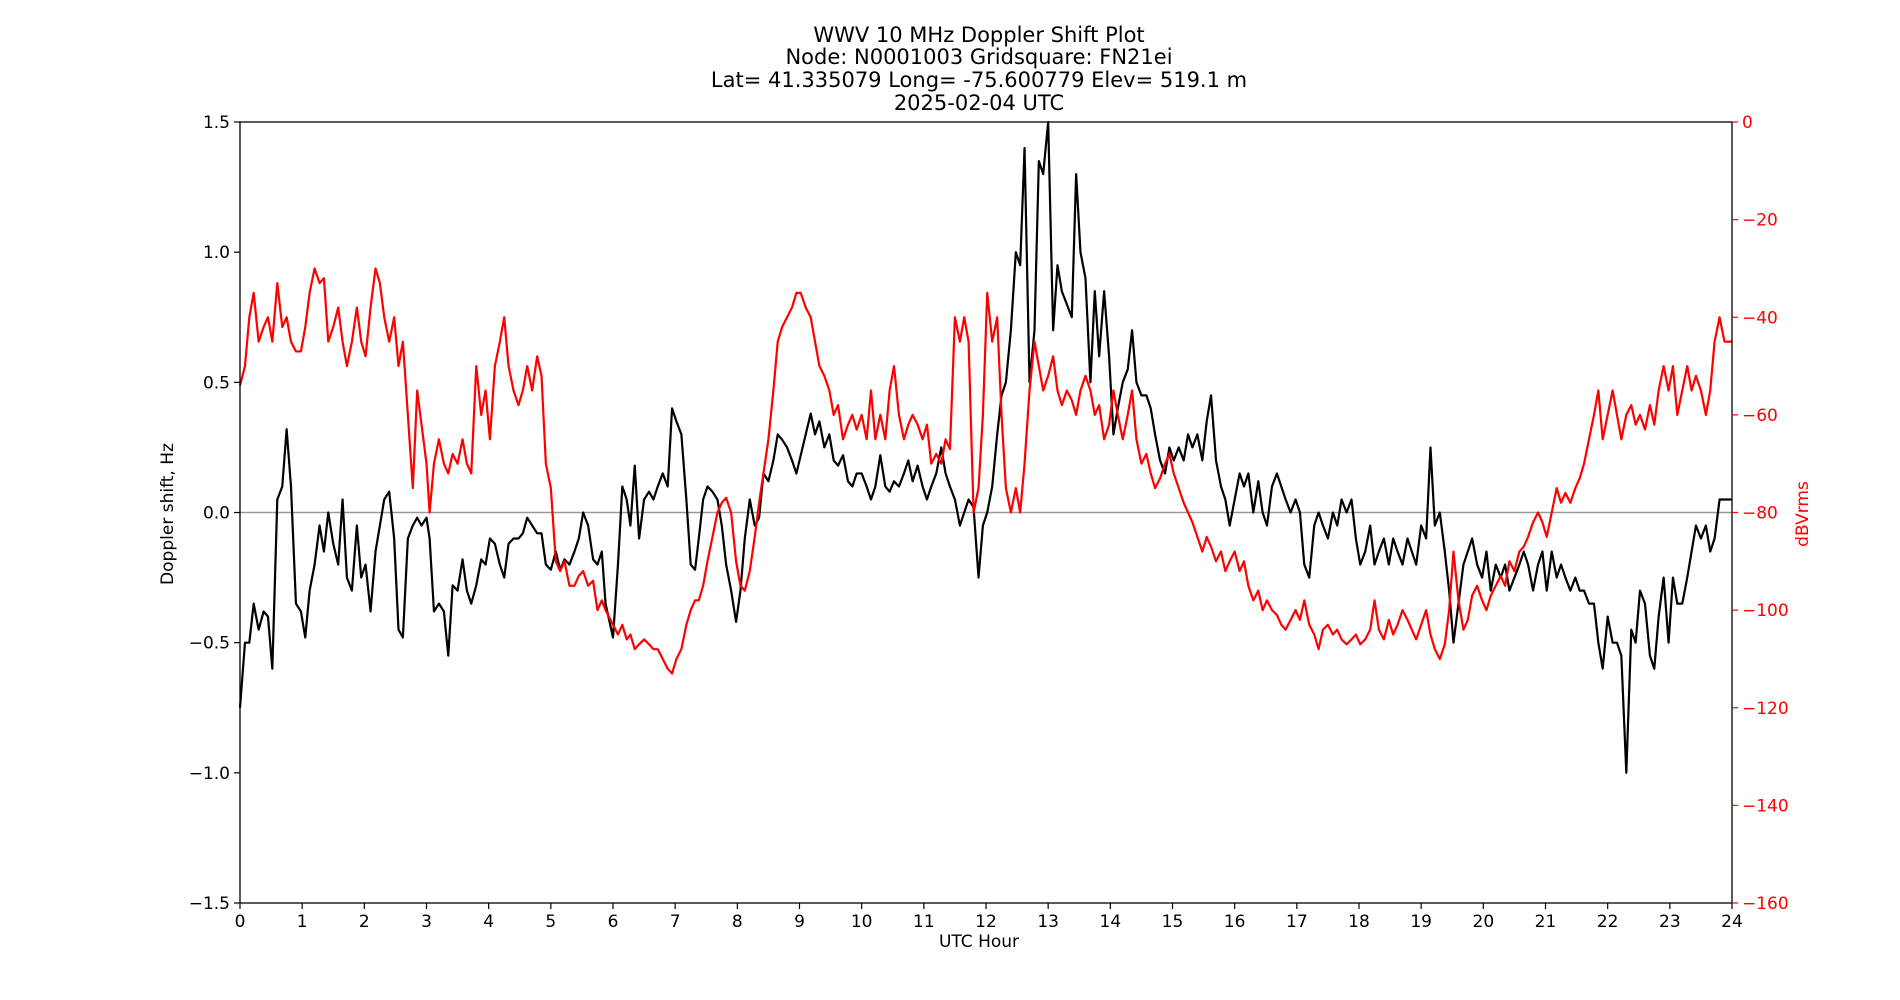  Describe the element at coordinates (1765, 709) in the screenshot. I see `y-right-tick-label: −120` at that location.